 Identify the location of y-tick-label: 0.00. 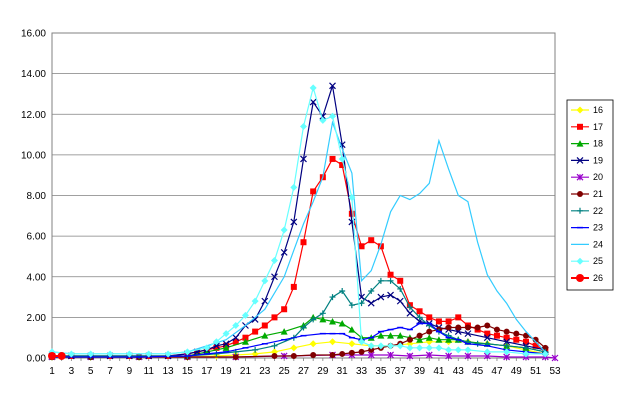
(37, 359).